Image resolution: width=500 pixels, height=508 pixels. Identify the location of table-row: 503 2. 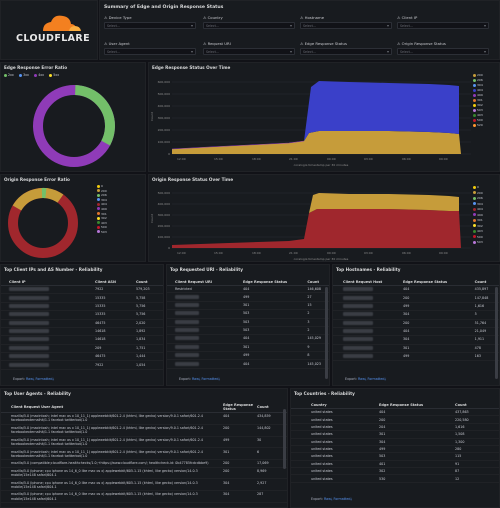
(248, 314).